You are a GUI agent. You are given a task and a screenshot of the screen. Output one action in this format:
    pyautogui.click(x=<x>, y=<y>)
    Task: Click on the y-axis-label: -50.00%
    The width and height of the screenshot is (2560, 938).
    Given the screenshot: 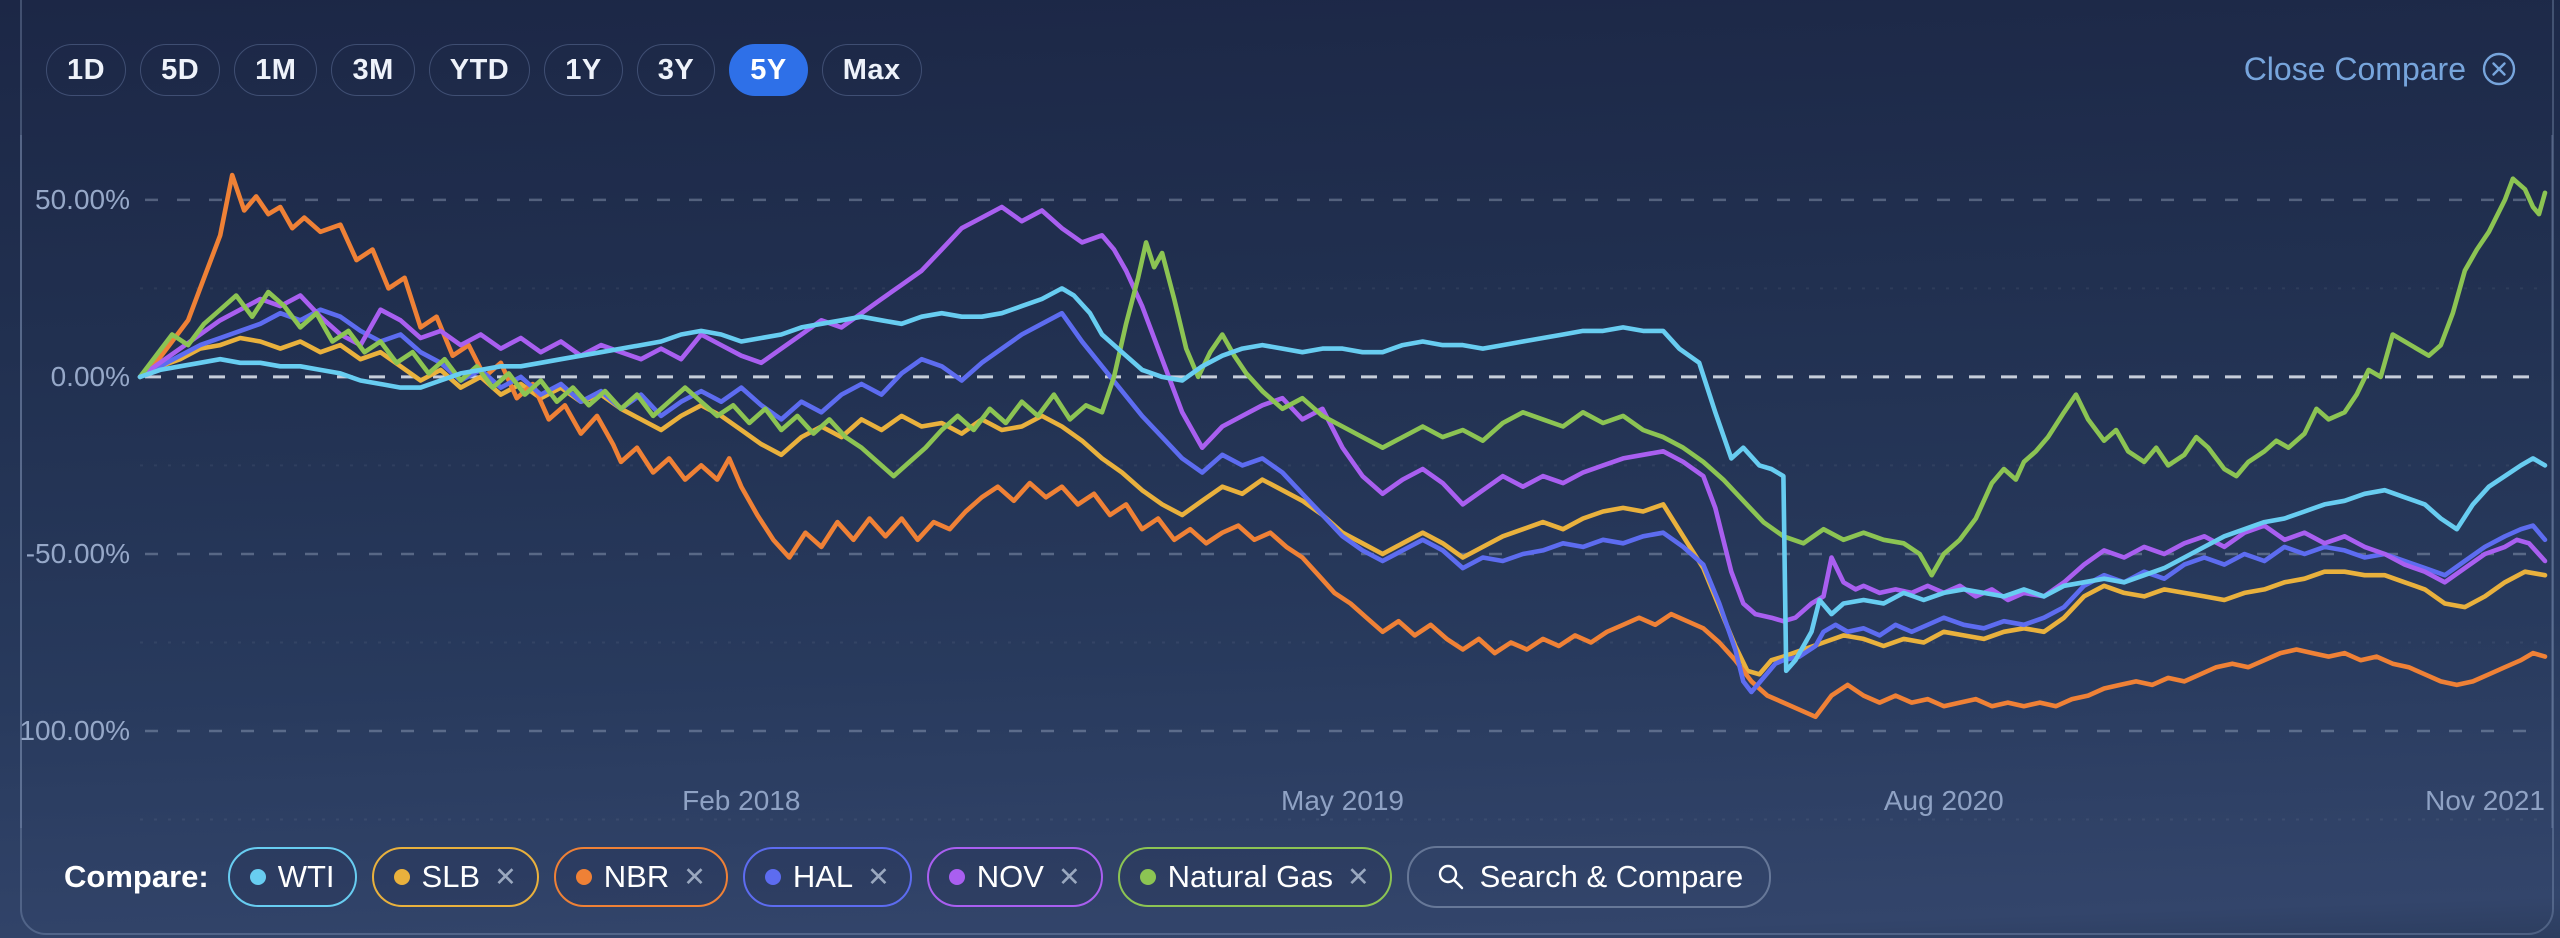 What is the action you would take?
    pyautogui.click(x=78, y=553)
    